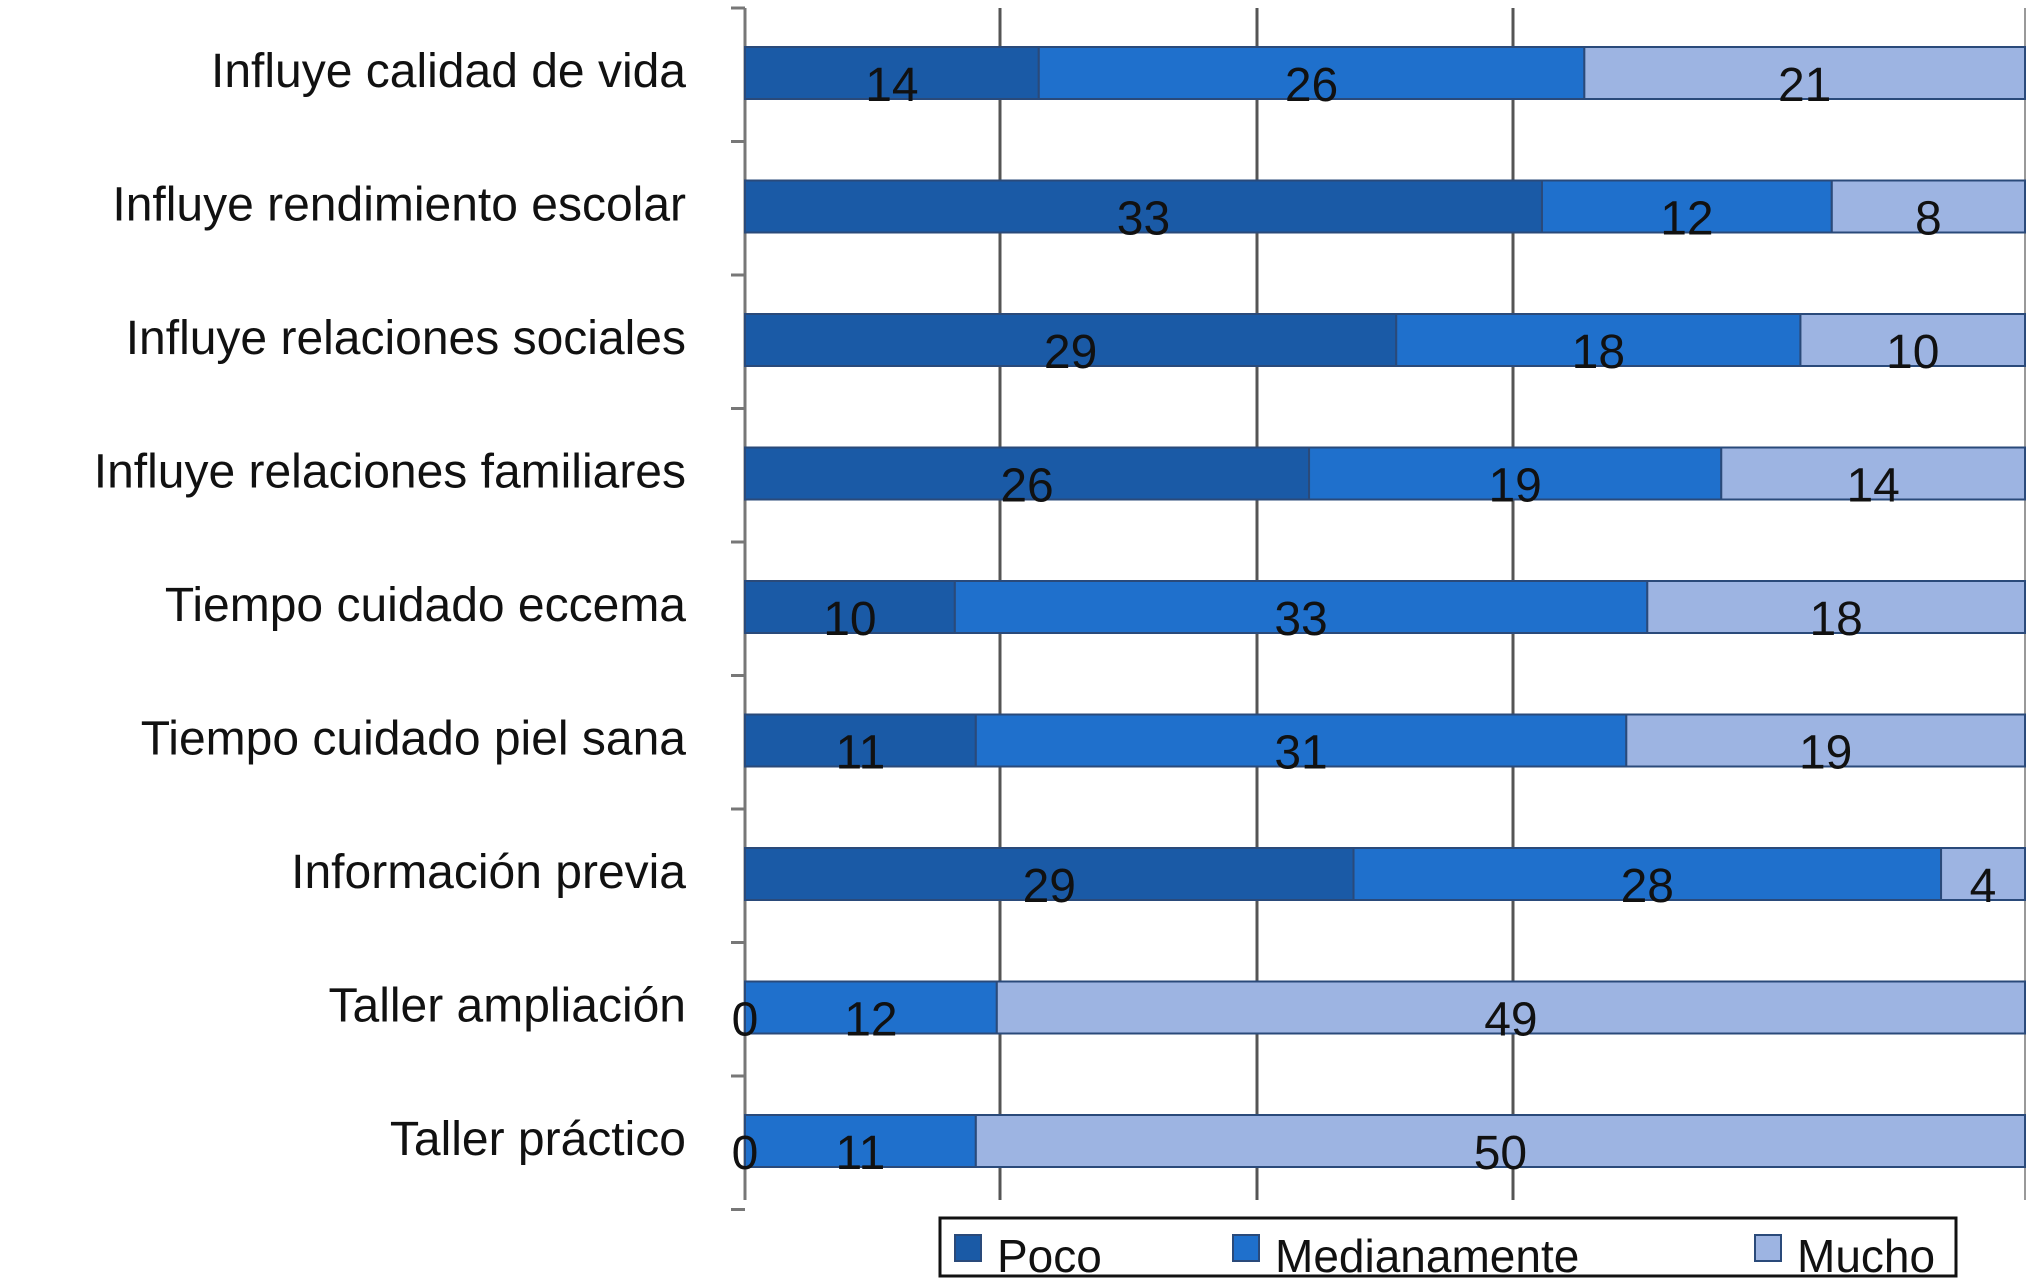  I want to click on legend-label-medianamente: Medianamente, so click(1427, 1255).